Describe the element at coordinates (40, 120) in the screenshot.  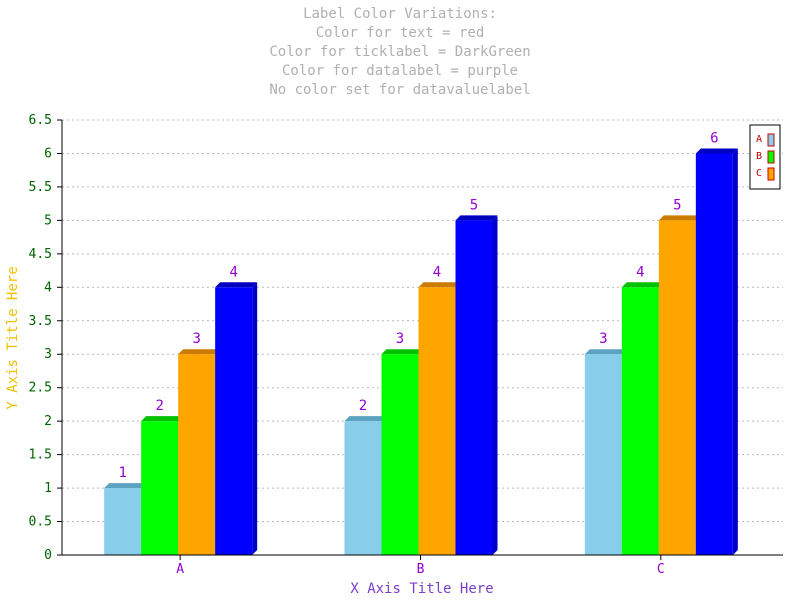
I see `y-tick-label: 6.5` at that location.